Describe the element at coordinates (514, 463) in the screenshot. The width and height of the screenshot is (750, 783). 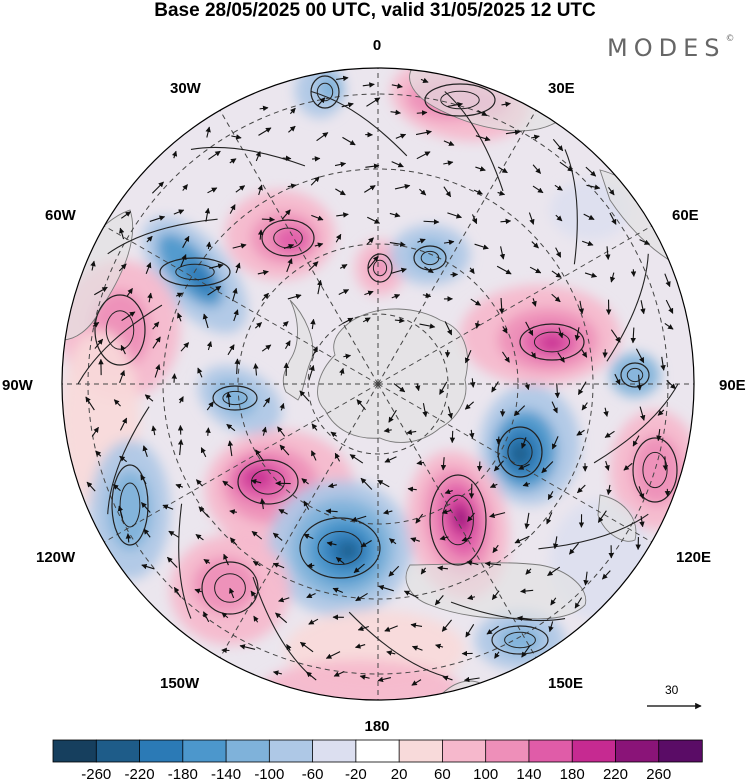
I see `meridian-line` at that location.